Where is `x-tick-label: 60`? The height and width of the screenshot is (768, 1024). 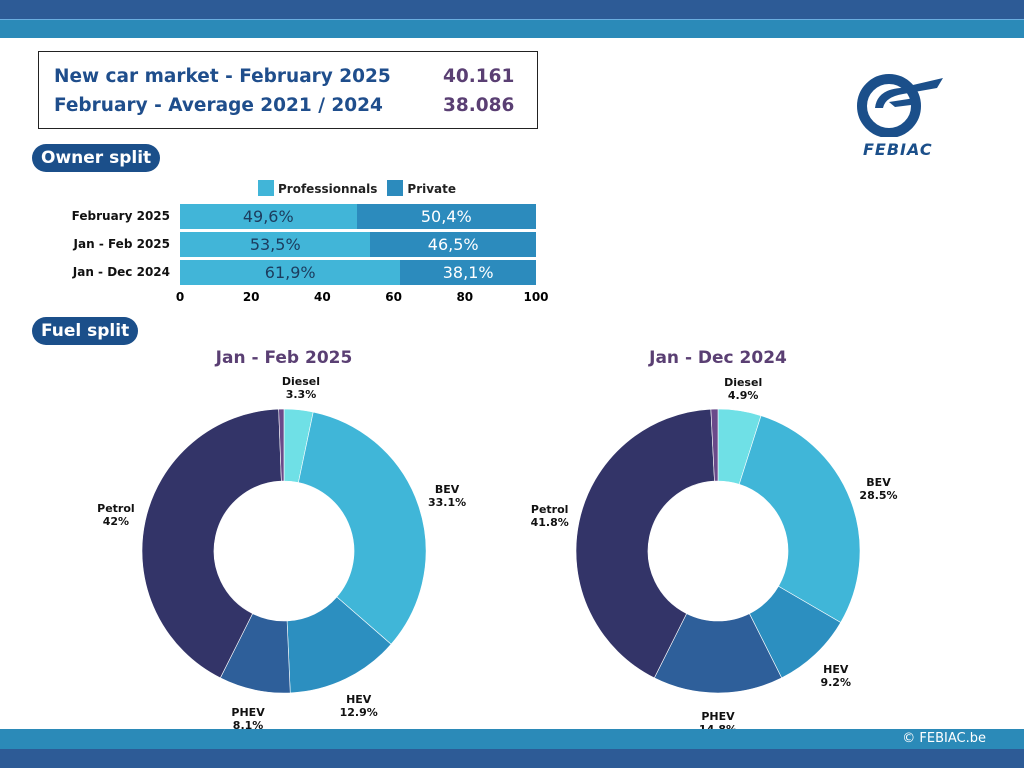 x-tick-label: 60 is located at coordinates (393, 297).